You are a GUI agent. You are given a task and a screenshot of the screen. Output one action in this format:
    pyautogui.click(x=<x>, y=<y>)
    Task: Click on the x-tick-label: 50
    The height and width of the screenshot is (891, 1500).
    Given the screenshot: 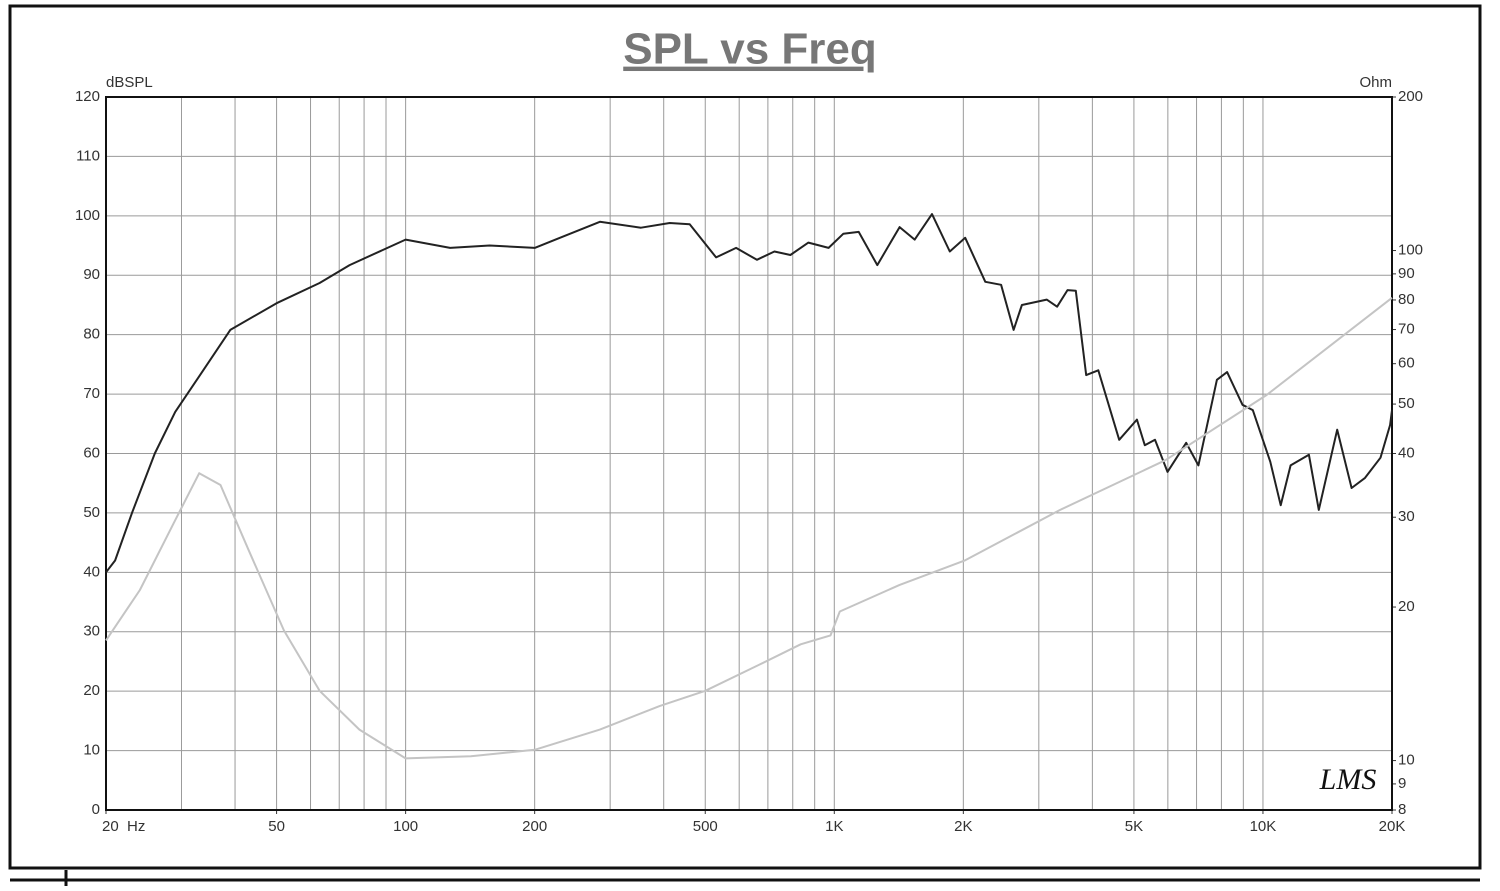 What is the action you would take?
    pyautogui.click(x=276, y=826)
    